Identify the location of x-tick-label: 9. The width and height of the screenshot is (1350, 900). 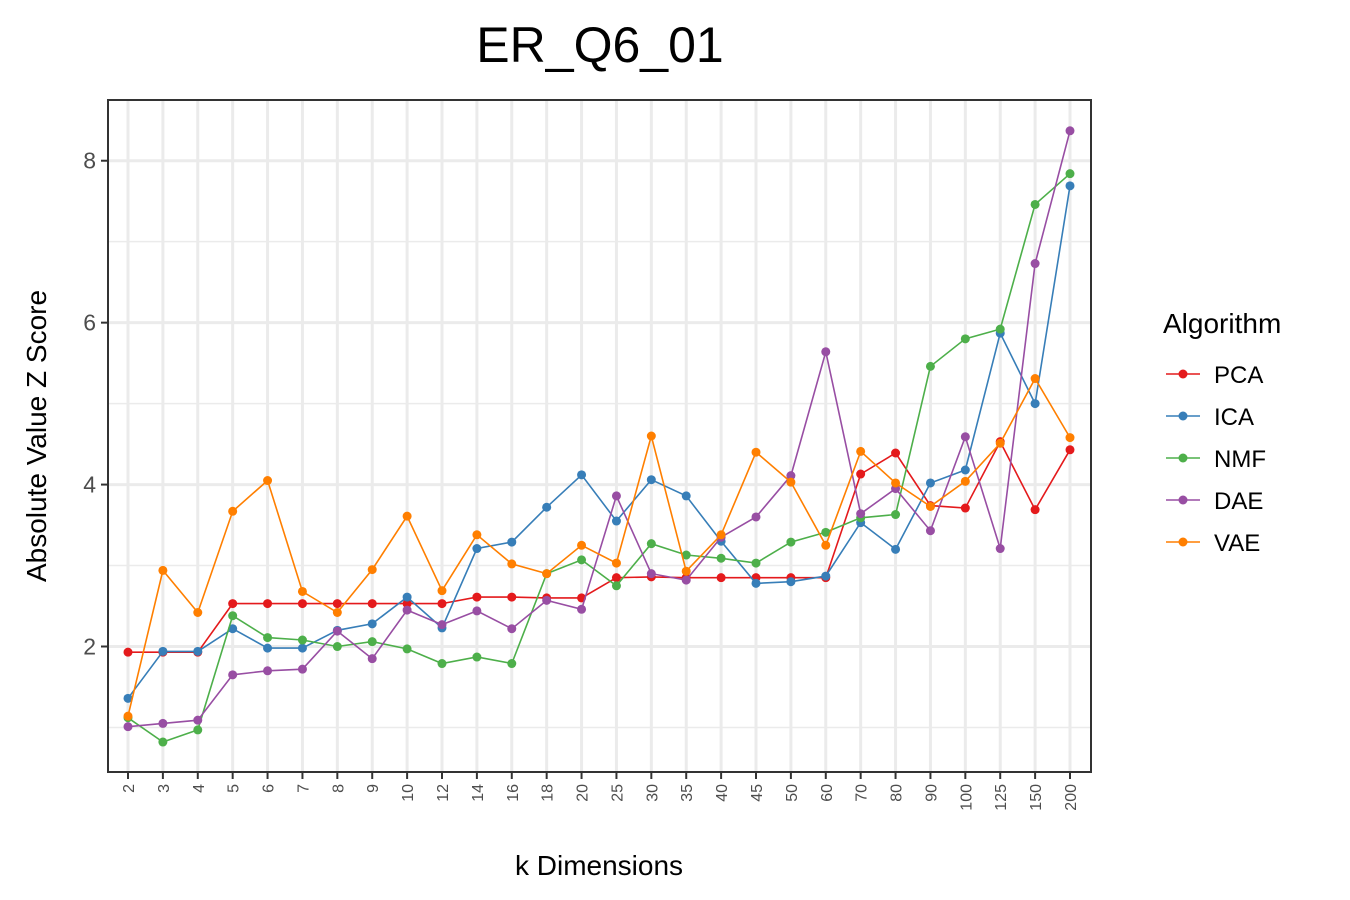
(373, 788).